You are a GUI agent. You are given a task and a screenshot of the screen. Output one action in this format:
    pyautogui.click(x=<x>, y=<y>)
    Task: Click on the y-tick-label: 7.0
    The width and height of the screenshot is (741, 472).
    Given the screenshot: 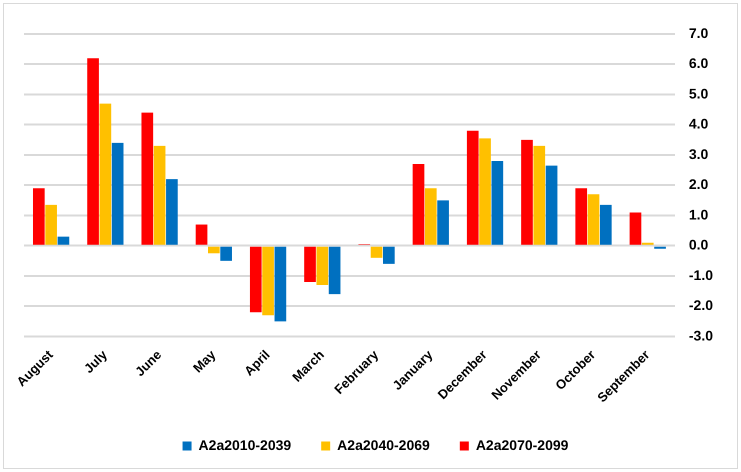 What is the action you would take?
    pyautogui.click(x=698, y=32)
    